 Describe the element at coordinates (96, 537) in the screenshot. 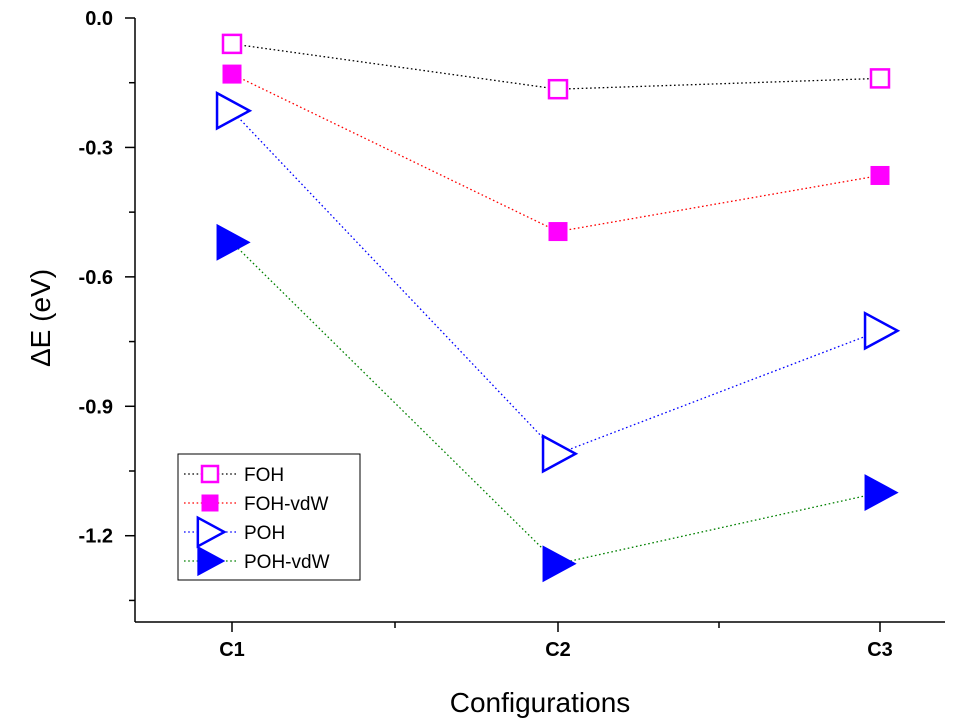

I see `y-tick-label: -1.2` at that location.